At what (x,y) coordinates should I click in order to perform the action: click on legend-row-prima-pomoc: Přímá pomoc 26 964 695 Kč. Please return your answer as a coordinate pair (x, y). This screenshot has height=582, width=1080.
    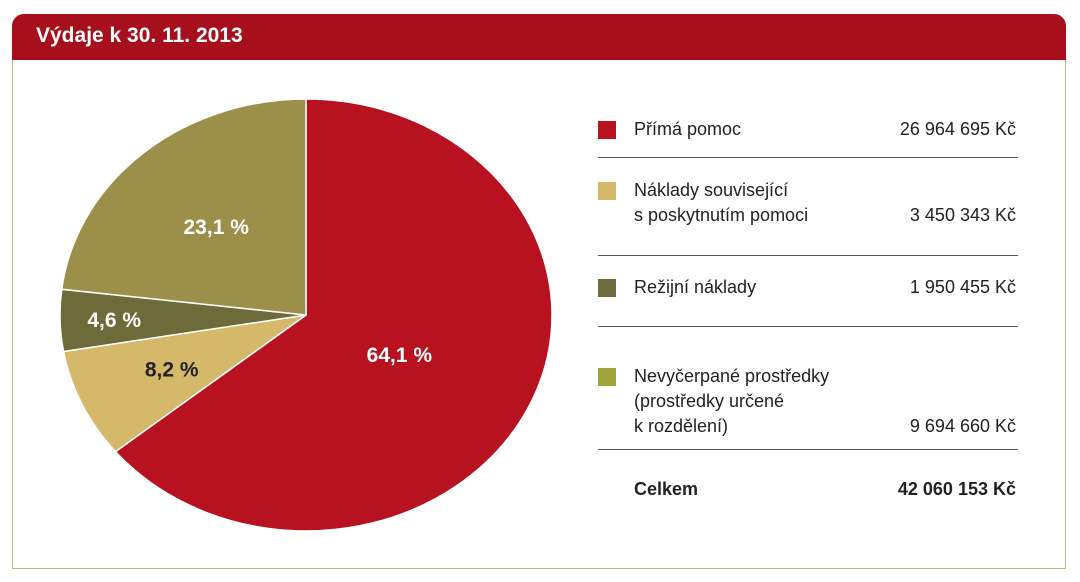
    Looking at the image, I should click on (808, 131).